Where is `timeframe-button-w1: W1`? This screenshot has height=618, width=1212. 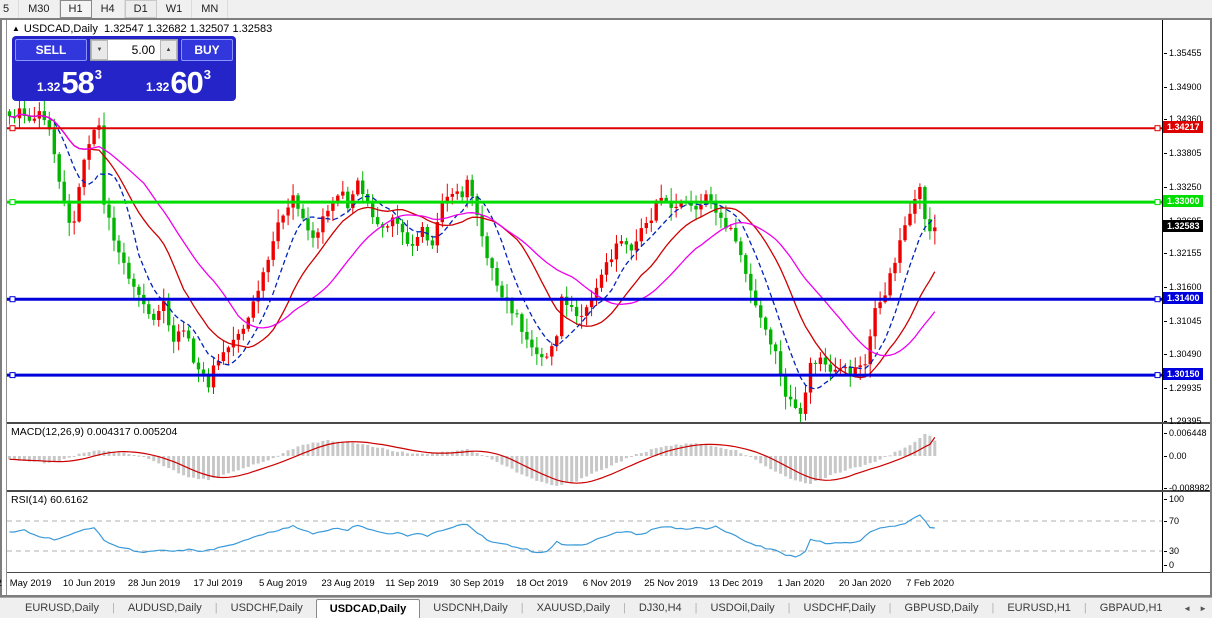
timeframe-button-w1: W1 is located at coordinates (175, 9).